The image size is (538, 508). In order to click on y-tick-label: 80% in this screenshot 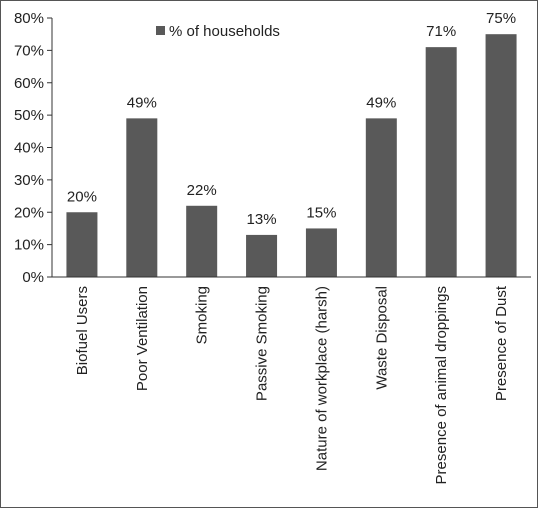, I will do `click(29, 18)`.